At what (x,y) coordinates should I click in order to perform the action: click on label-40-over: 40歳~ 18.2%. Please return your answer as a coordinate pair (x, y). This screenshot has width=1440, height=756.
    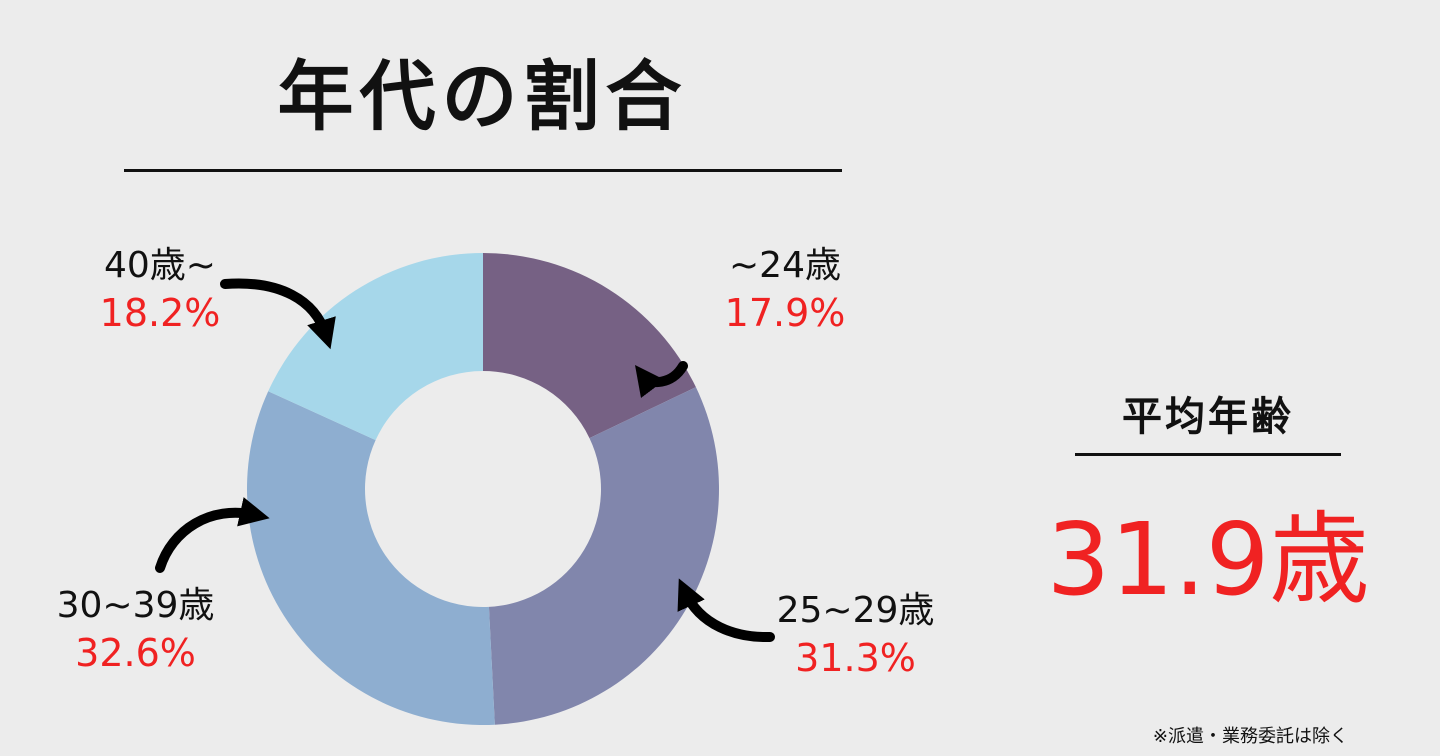
    Looking at the image, I should click on (160, 290).